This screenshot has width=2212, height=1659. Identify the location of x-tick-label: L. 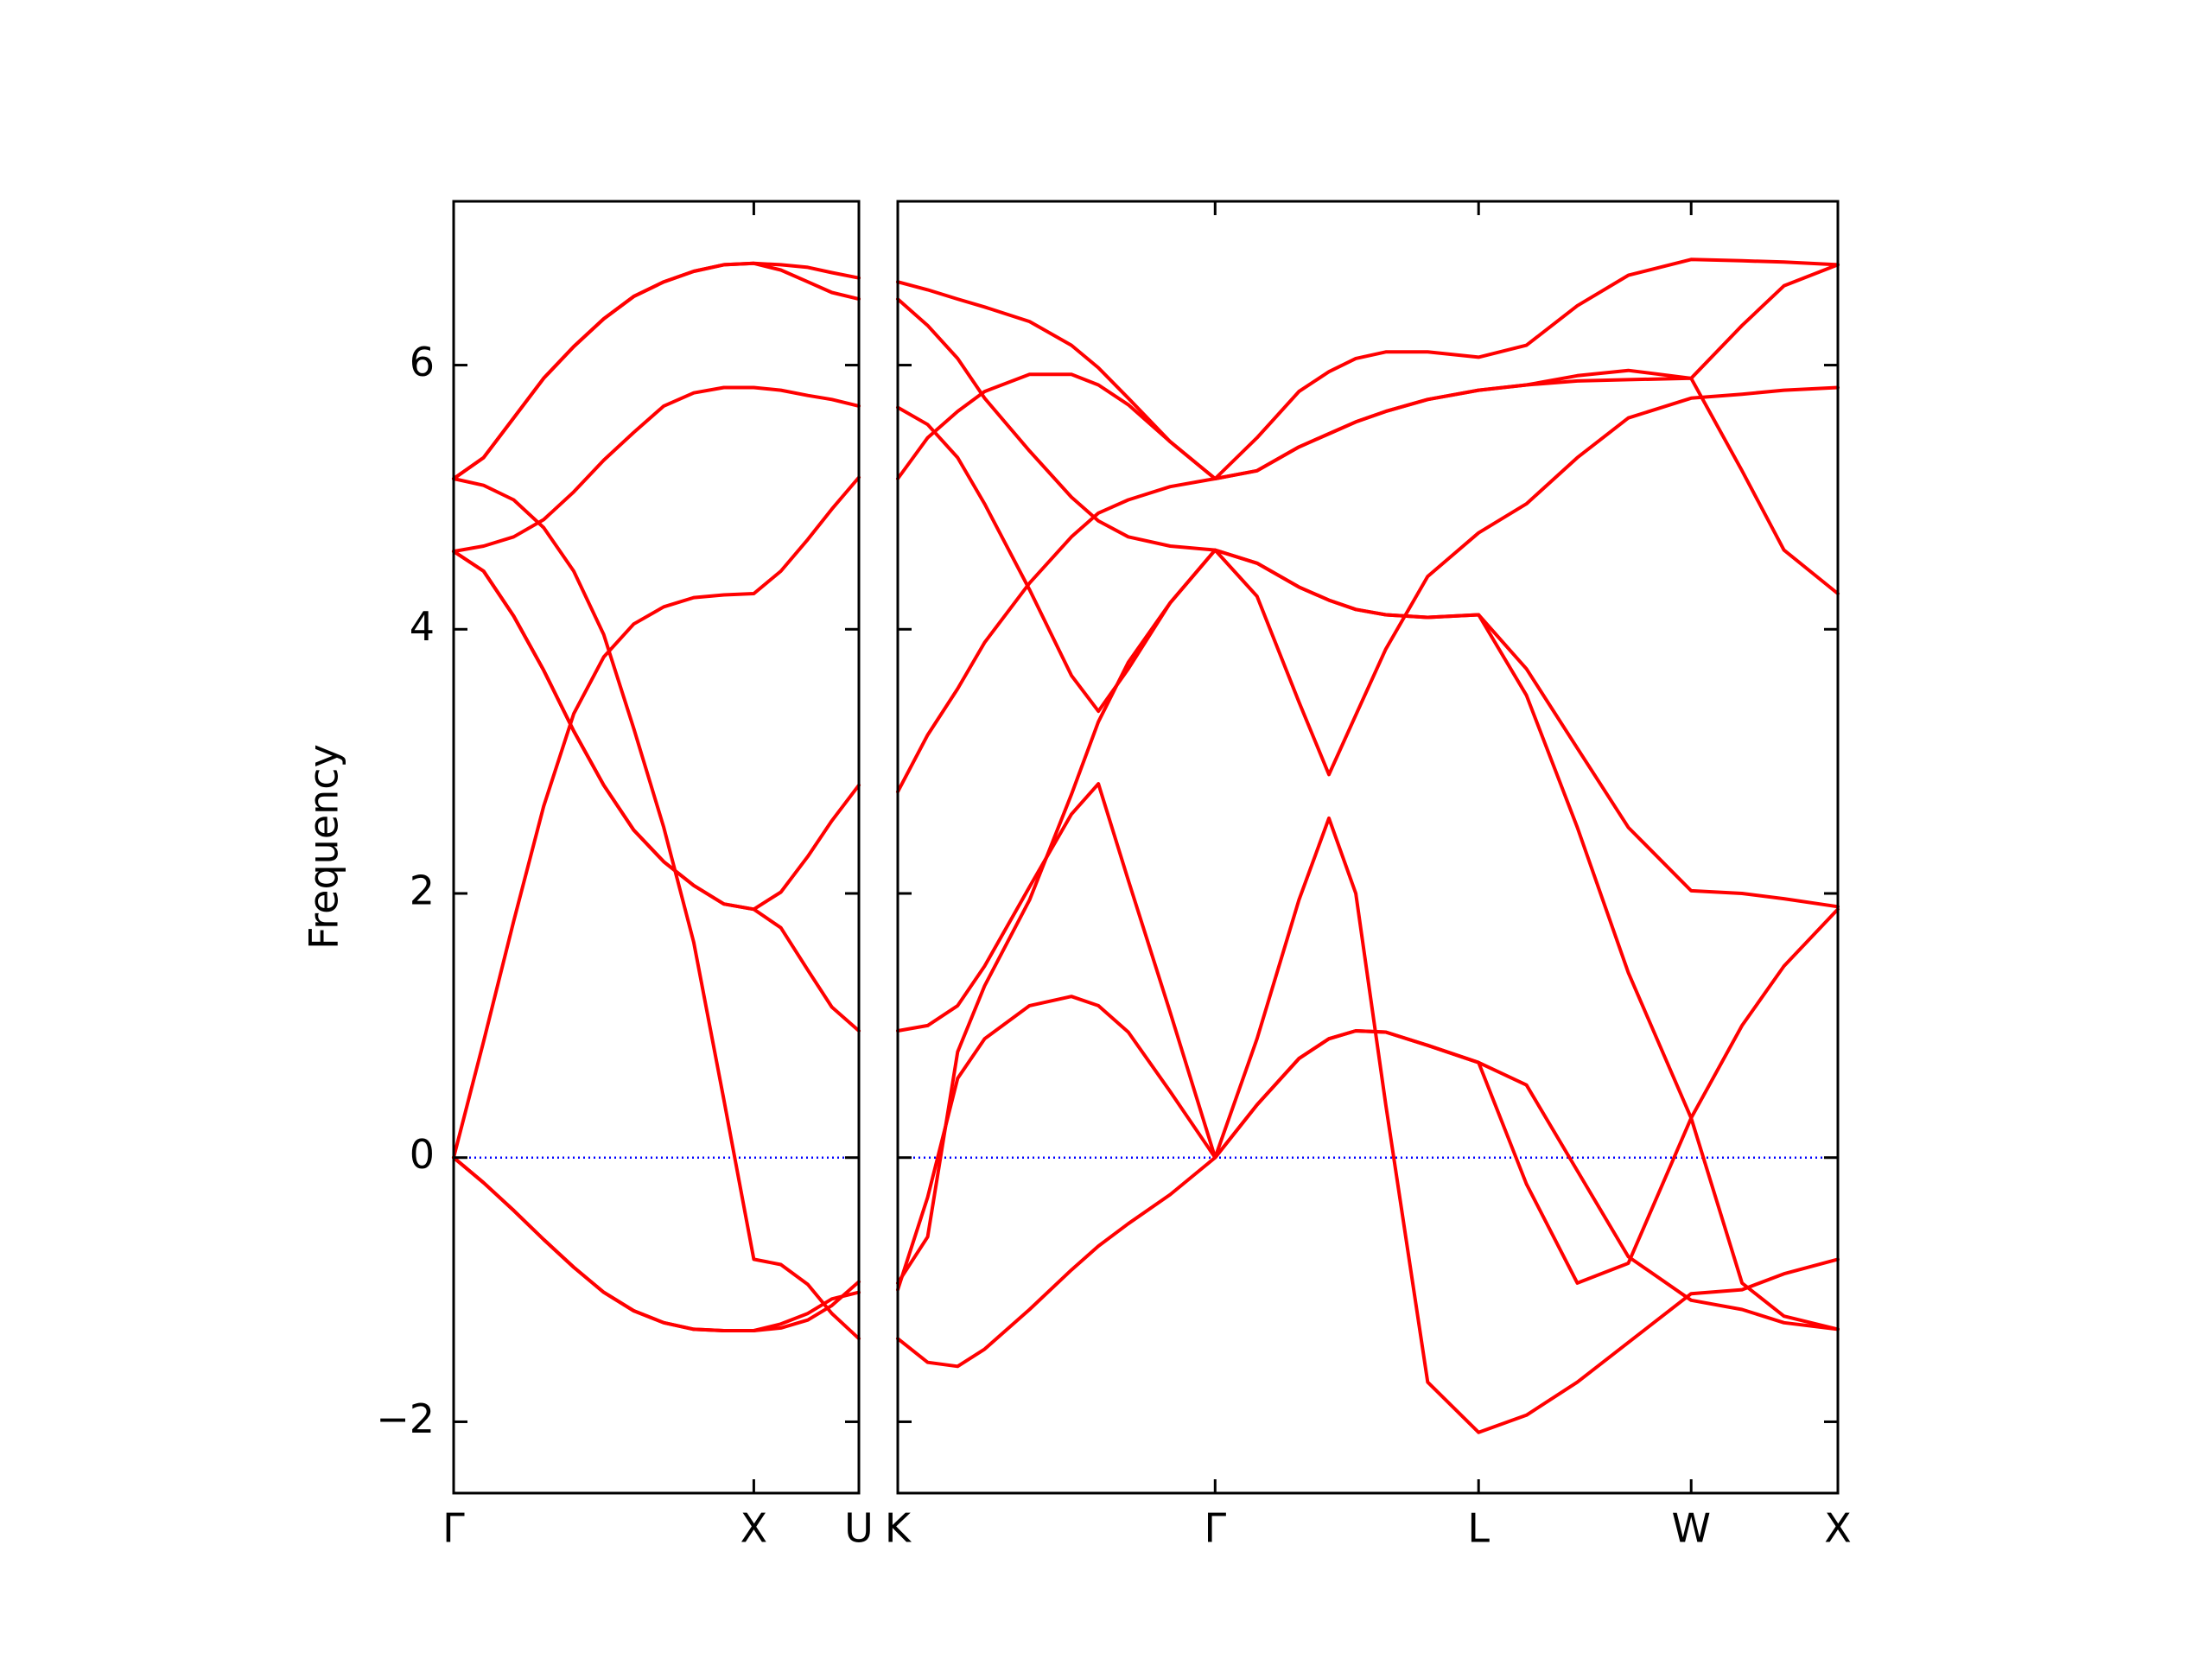
(1478, 1528).